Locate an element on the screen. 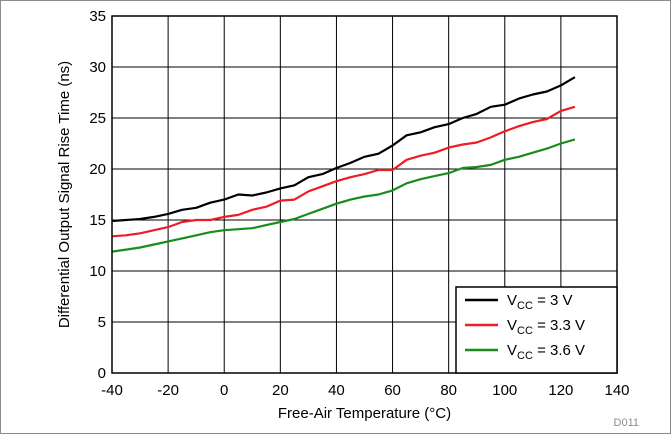 The width and height of the screenshot is (671, 434). x-tick-label: 120 is located at coordinates (560, 390).